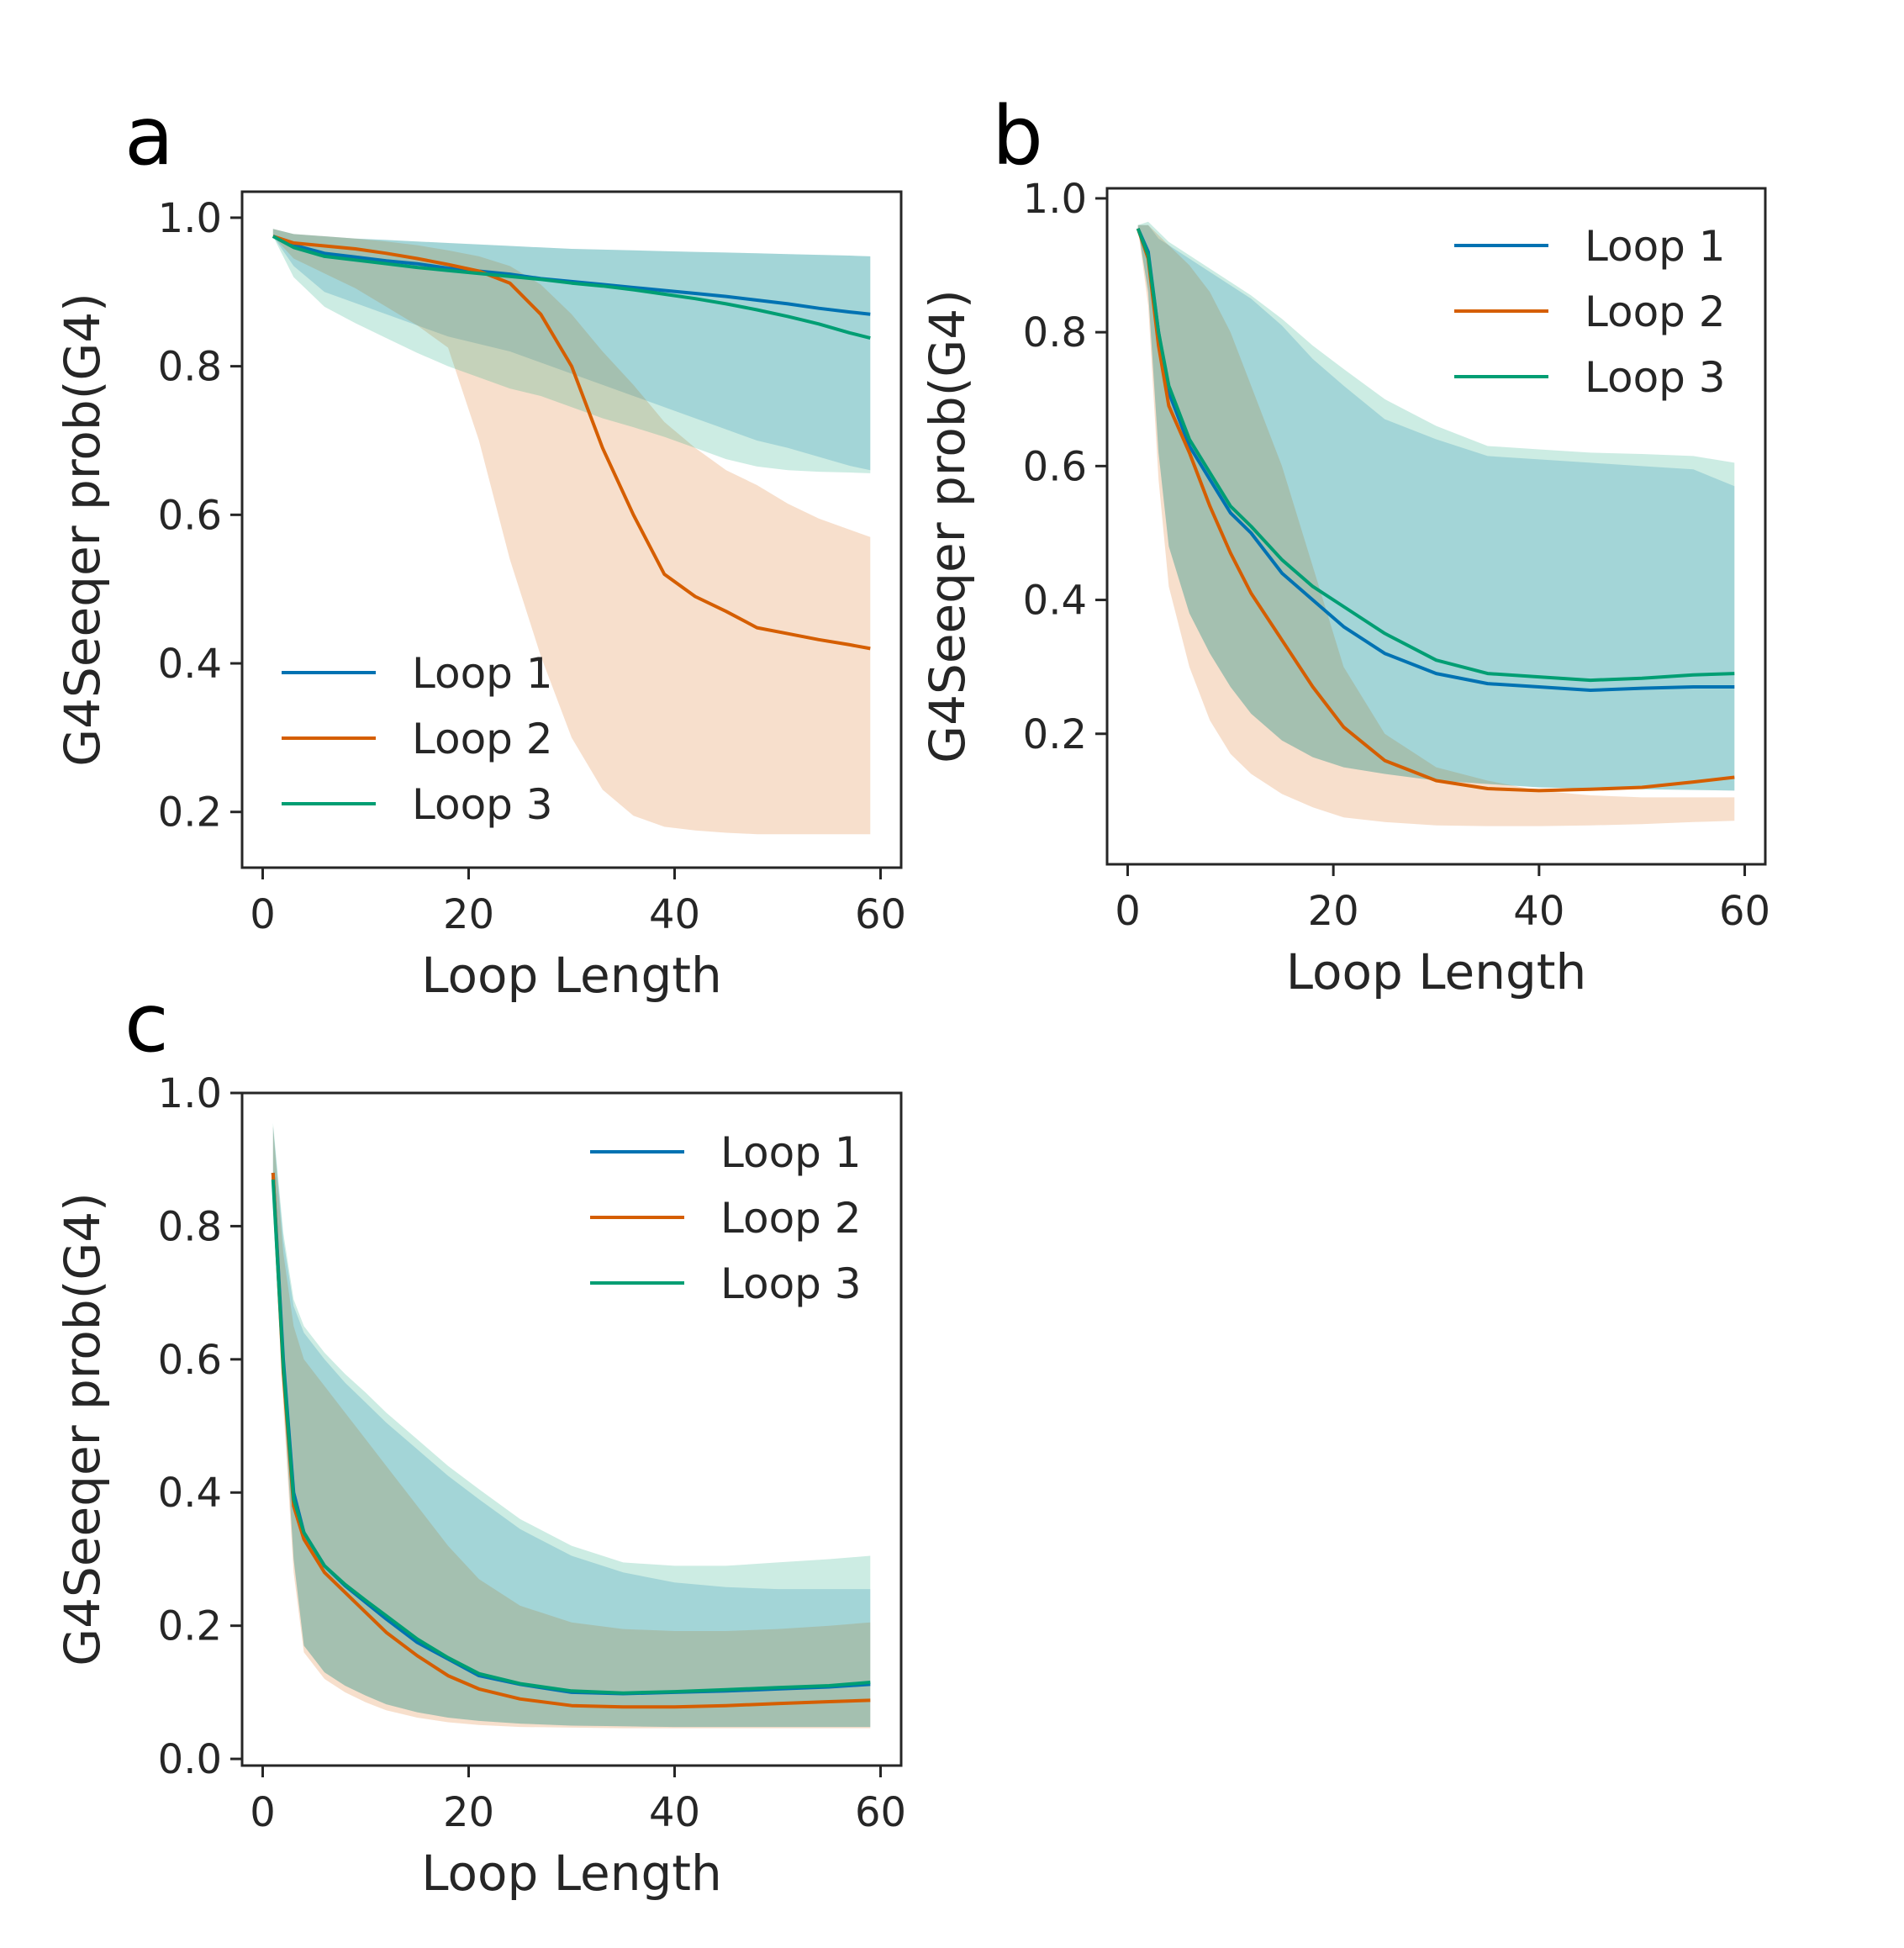 The width and height of the screenshot is (1904, 1948). What do you see at coordinates (146, 1023) in the screenshot?
I see `panel-letter-c: c` at bounding box center [146, 1023].